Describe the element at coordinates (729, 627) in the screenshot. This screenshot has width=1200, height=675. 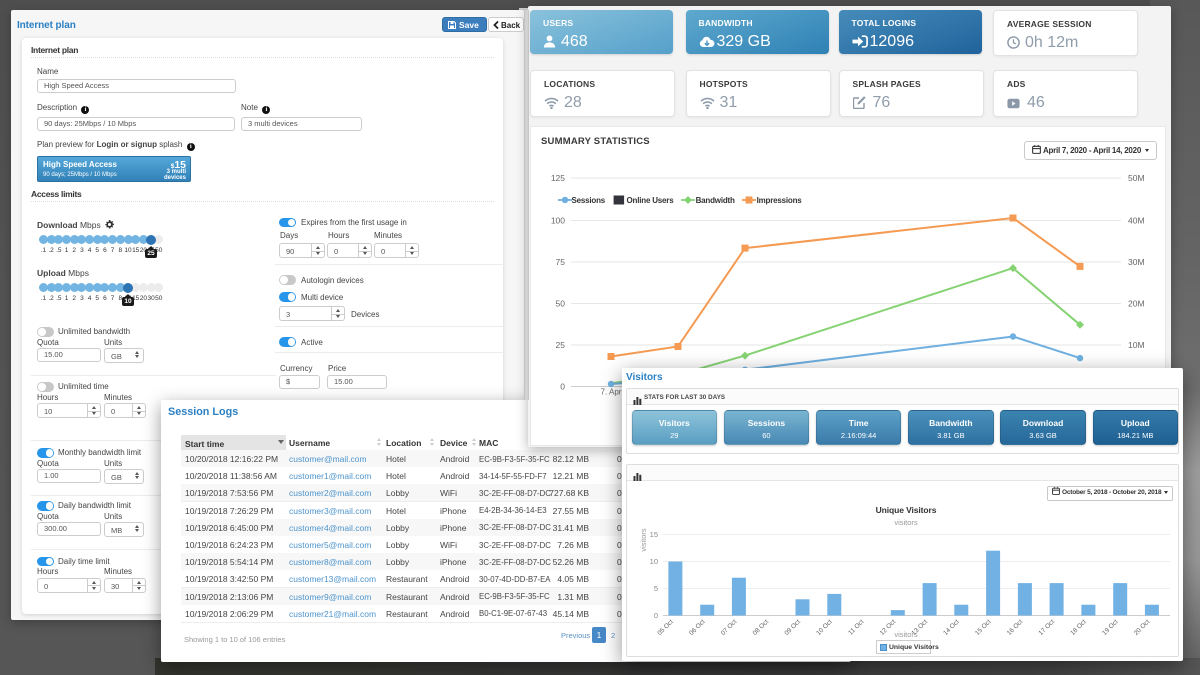
I see `svg-text: 07 Oct` at that location.